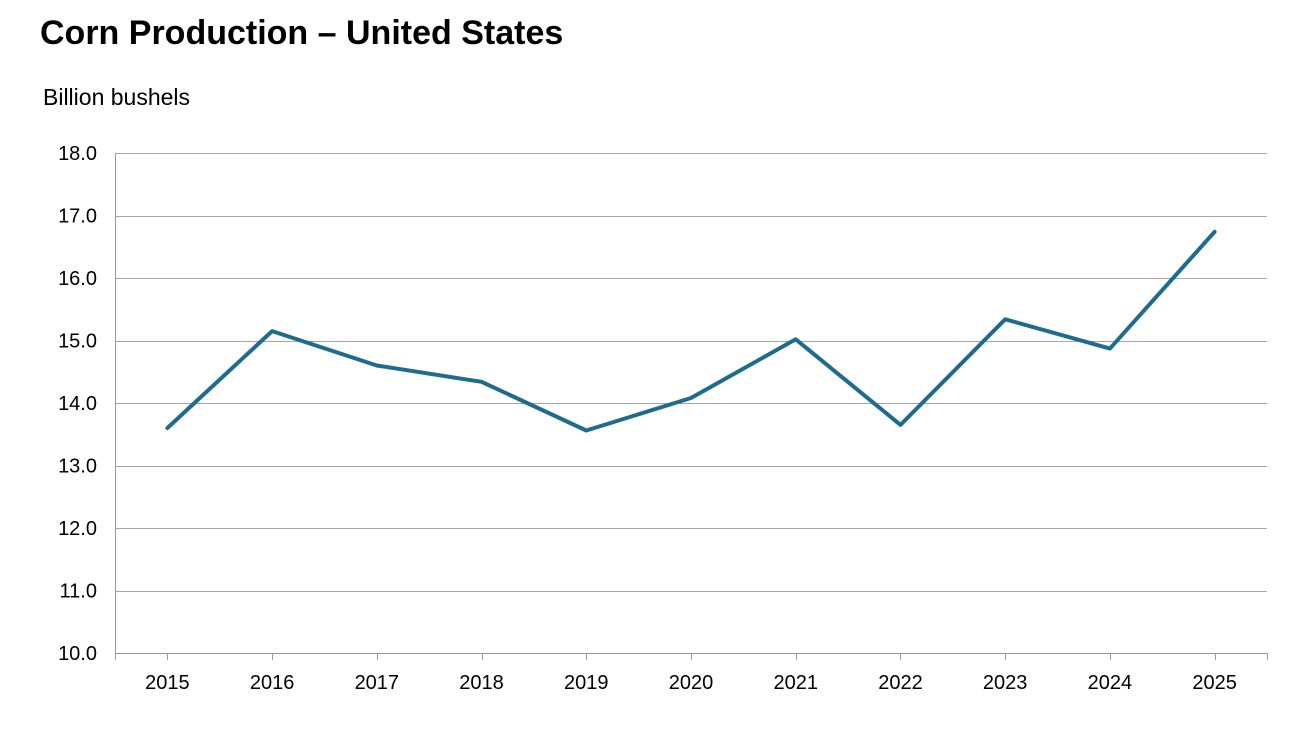 This screenshot has height=731, width=1309. What do you see at coordinates (1005, 683) in the screenshot?
I see `x-tick-label: 2023` at bounding box center [1005, 683].